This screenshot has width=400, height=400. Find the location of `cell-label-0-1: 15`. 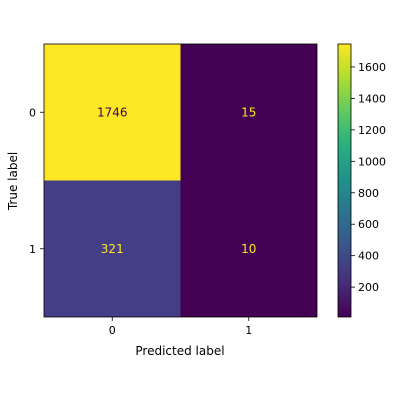

cell-label-0-1: 15 is located at coordinates (248, 112).